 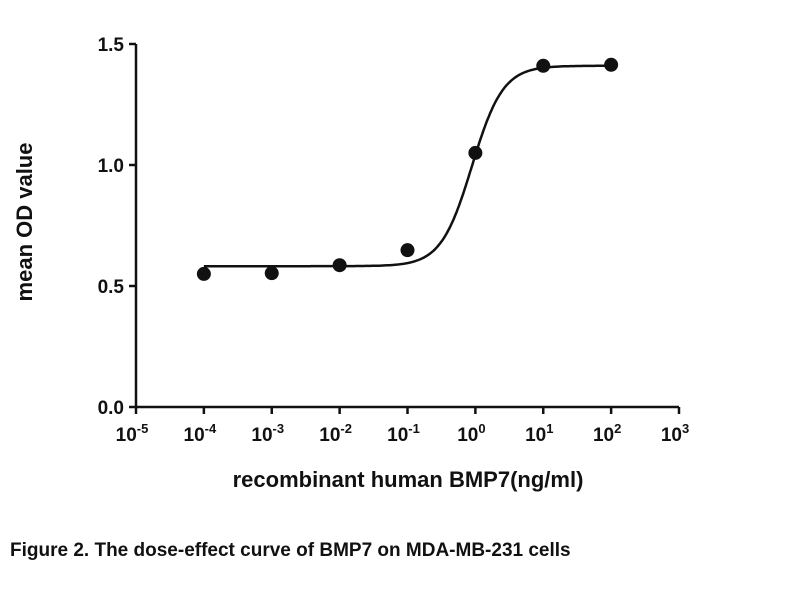 I want to click on x-tick-label: 10¹, so click(x=539, y=433).